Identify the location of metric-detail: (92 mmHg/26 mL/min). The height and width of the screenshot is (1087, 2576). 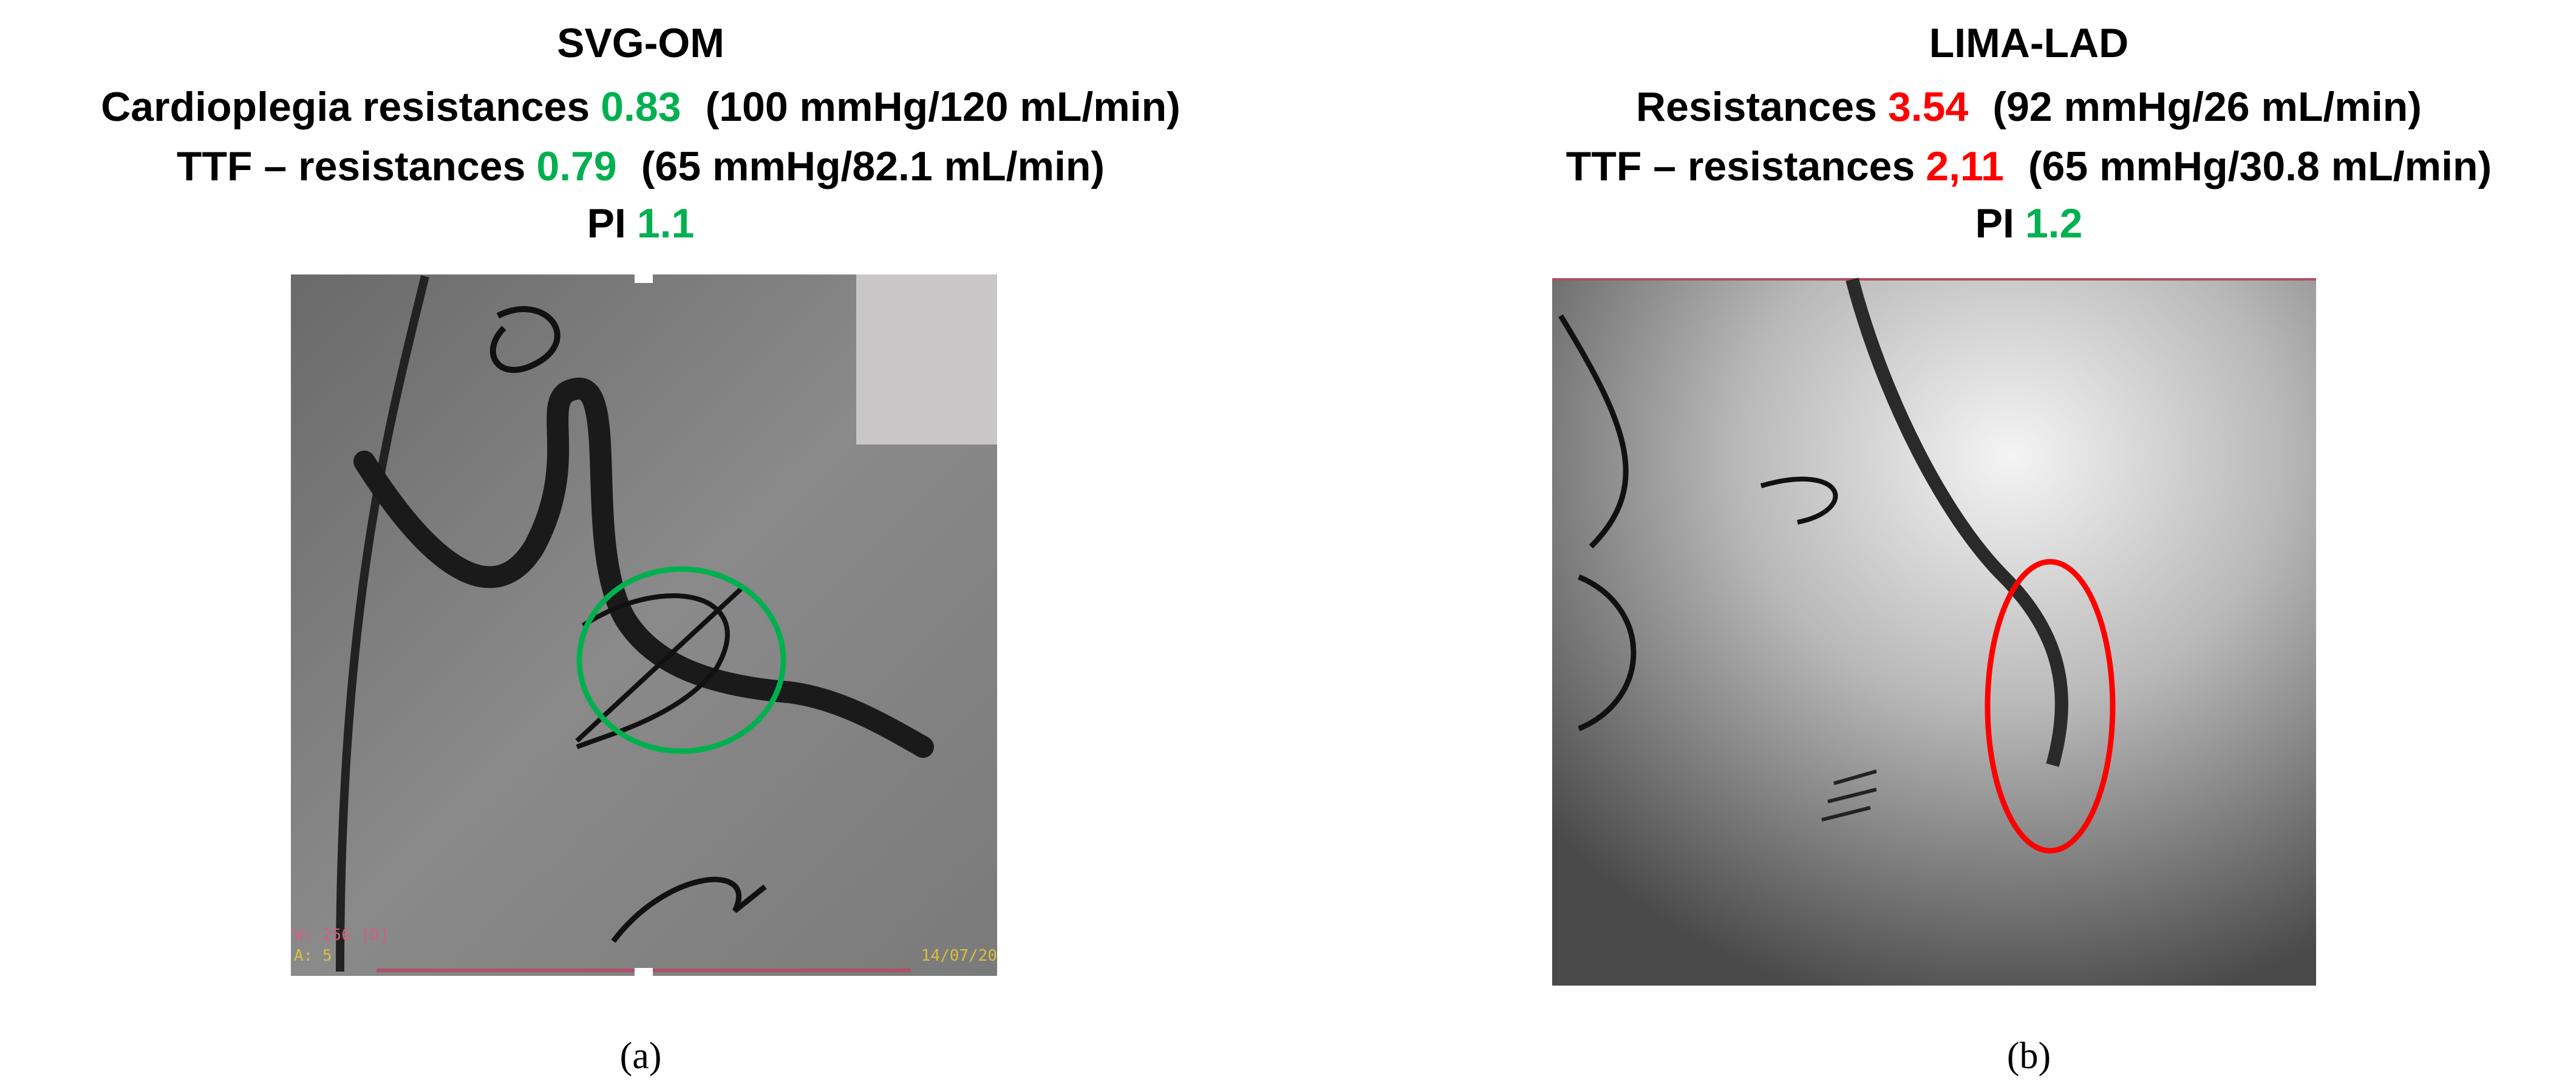
(2207, 107).